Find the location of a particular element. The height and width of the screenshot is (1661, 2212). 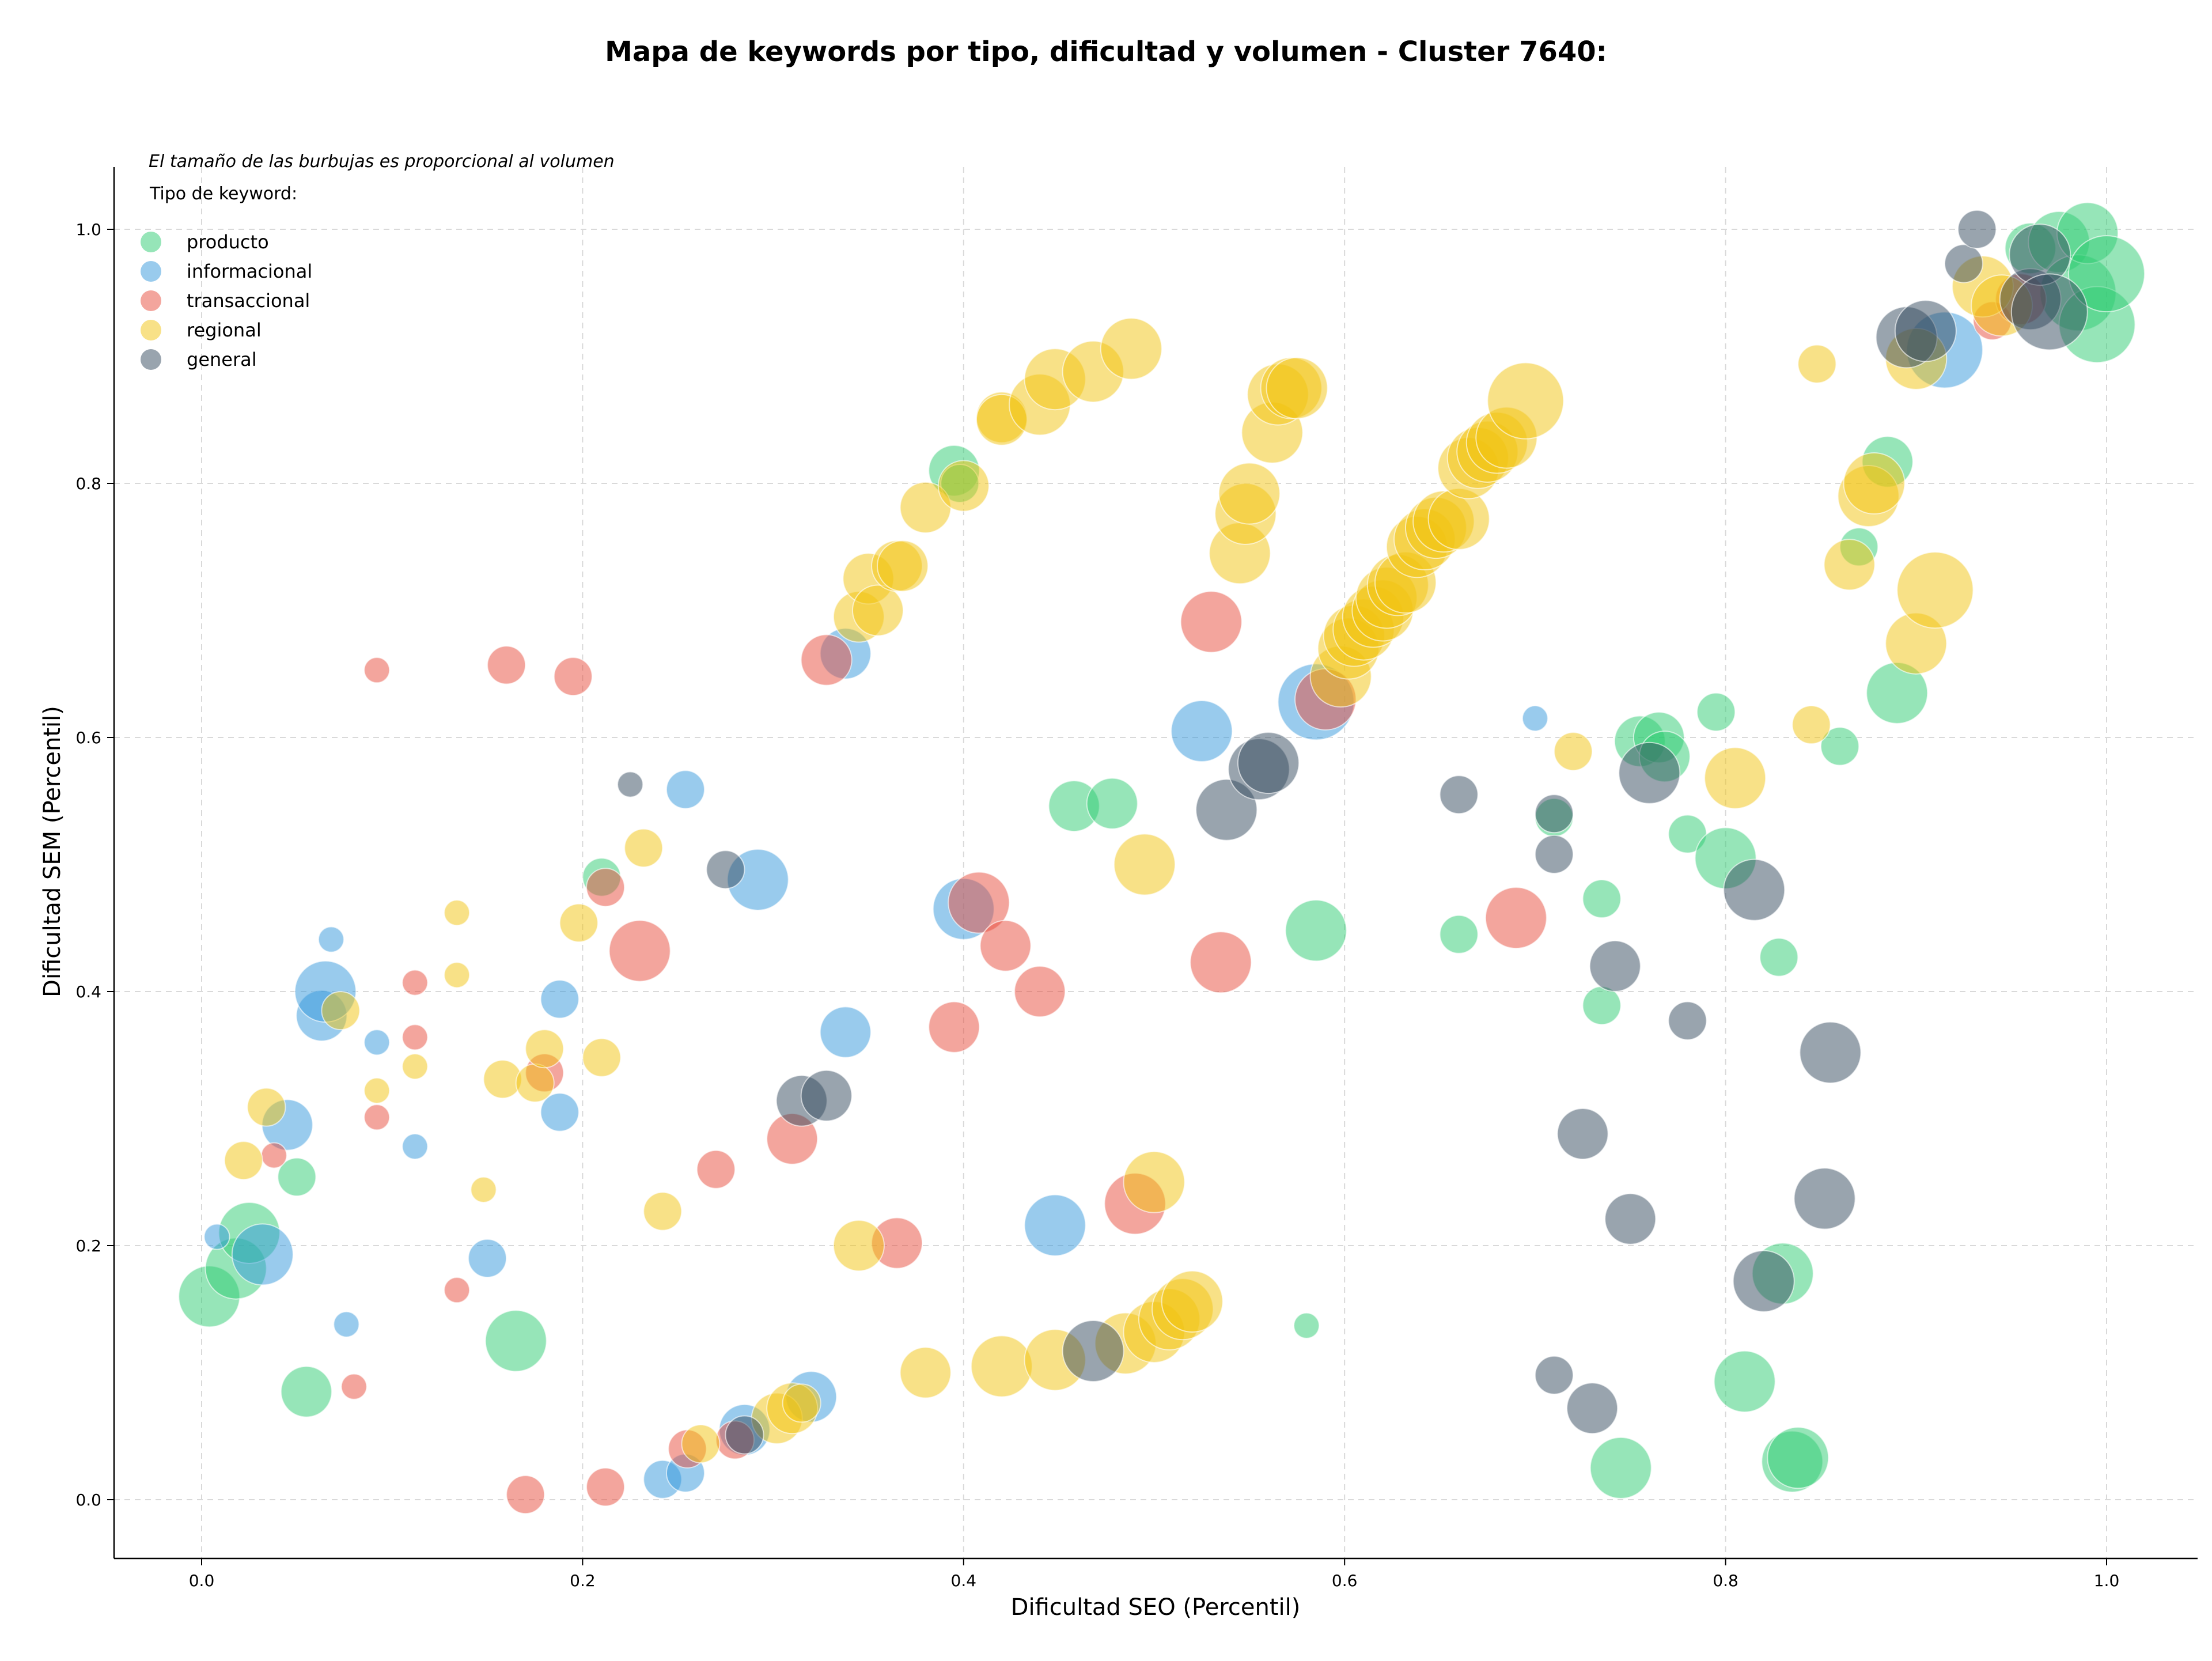

legend-label-regional: regional is located at coordinates (224, 330).